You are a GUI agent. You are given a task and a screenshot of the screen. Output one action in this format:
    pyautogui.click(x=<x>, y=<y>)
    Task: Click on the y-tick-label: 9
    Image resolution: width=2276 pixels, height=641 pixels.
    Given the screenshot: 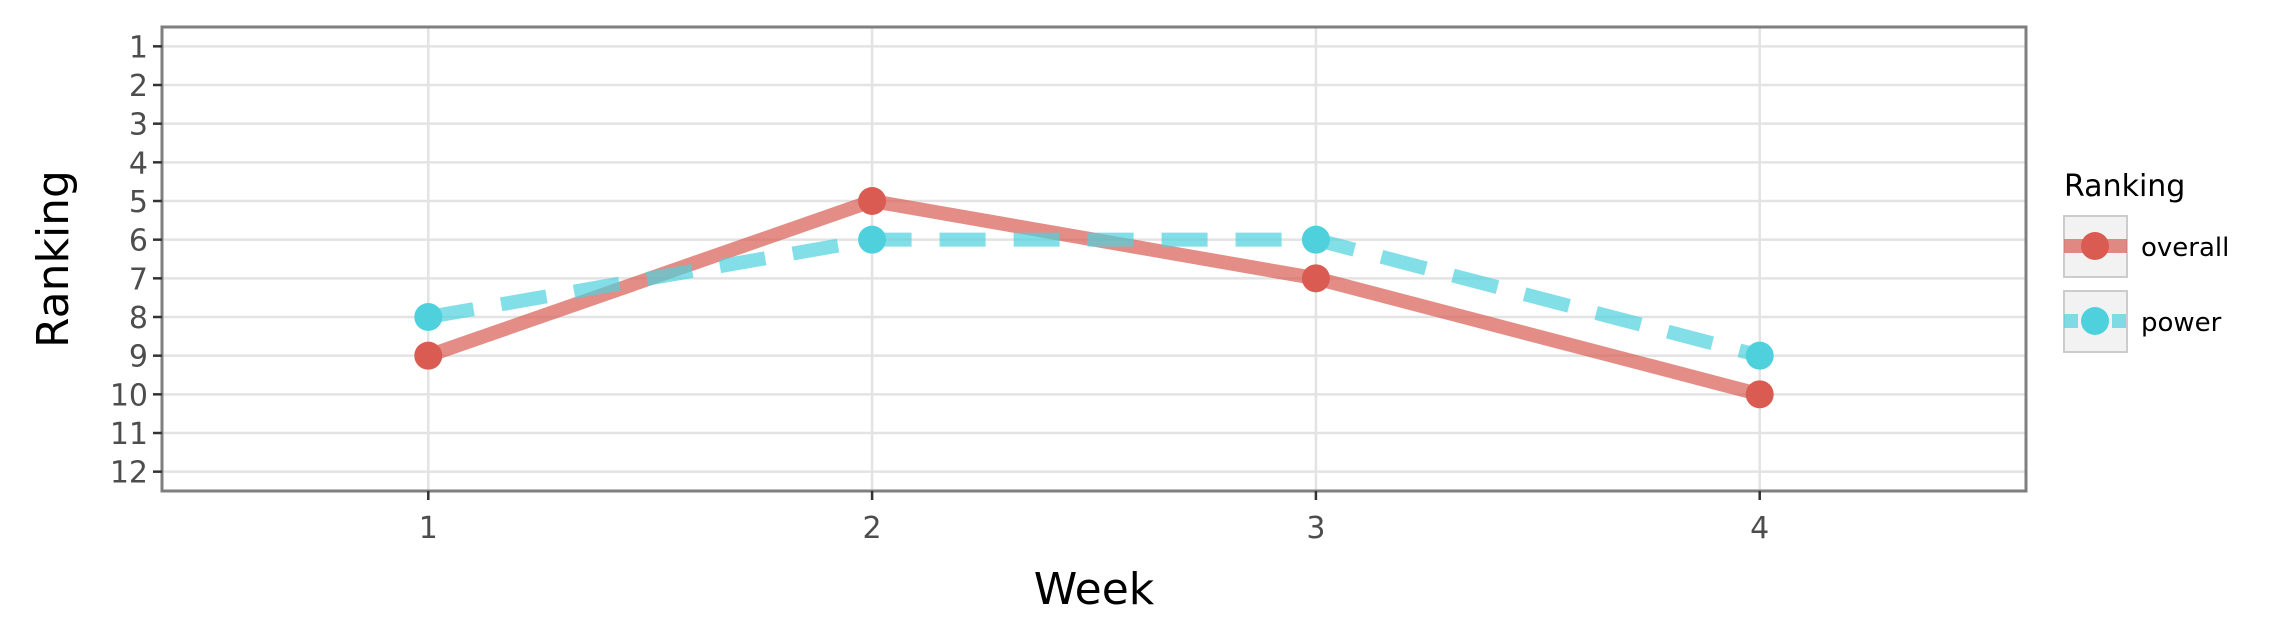 What is the action you would take?
    pyautogui.click(x=138, y=357)
    